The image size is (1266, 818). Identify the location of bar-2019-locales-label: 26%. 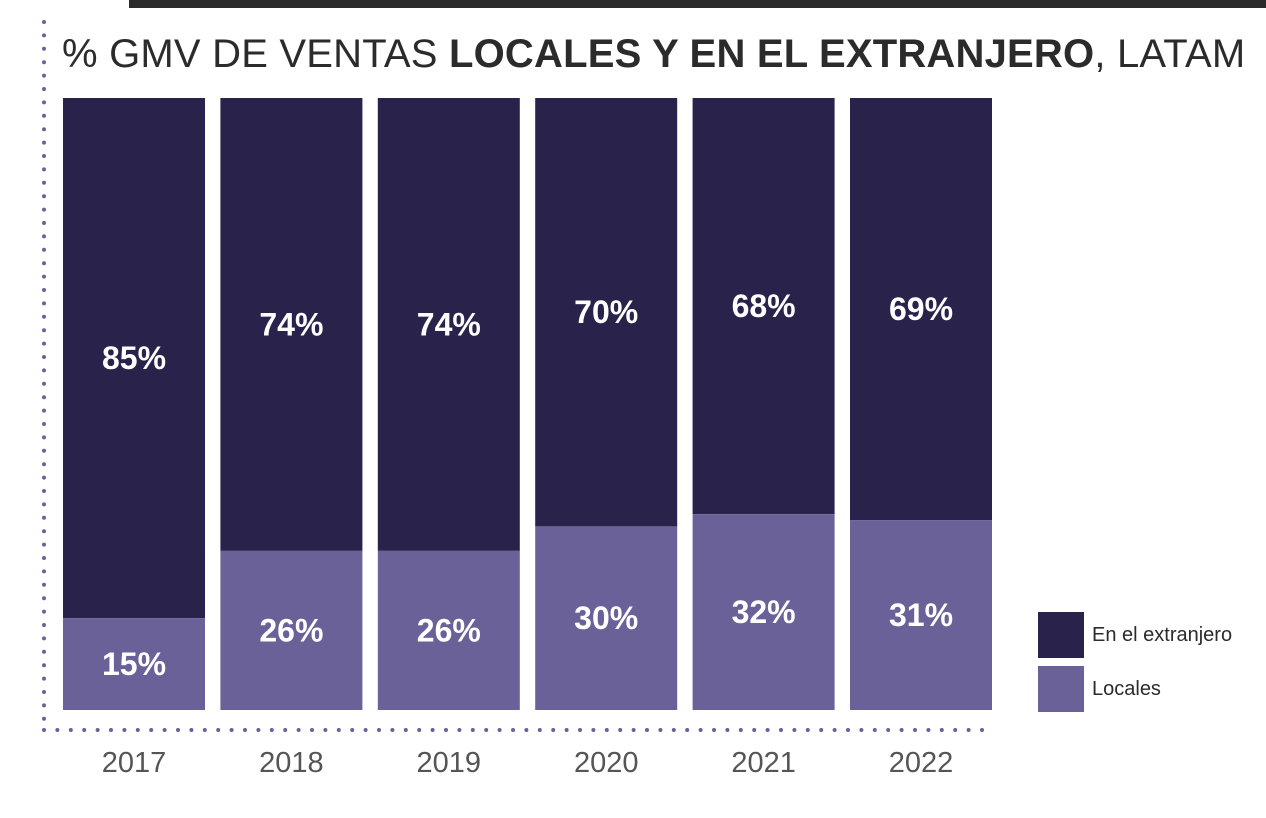
(449, 630).